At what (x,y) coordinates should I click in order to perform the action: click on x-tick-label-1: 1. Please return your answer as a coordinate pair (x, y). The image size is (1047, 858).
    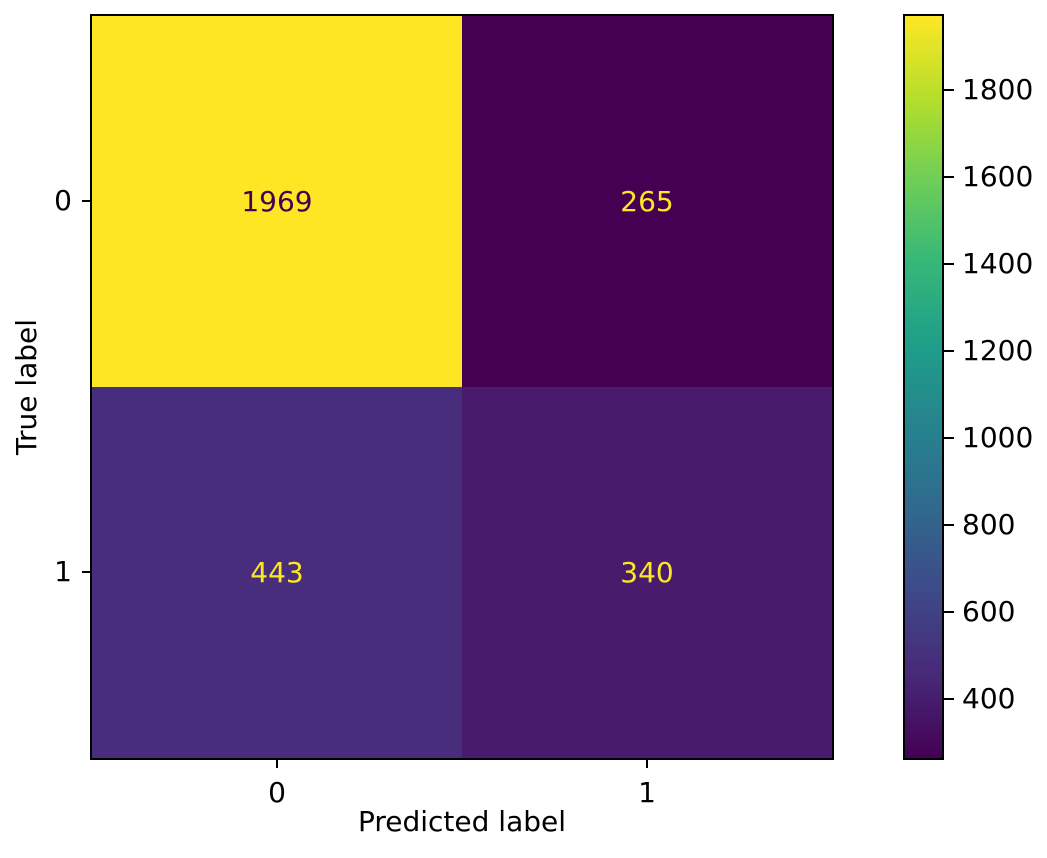
    Looking at the image, I should click on (647, 792).